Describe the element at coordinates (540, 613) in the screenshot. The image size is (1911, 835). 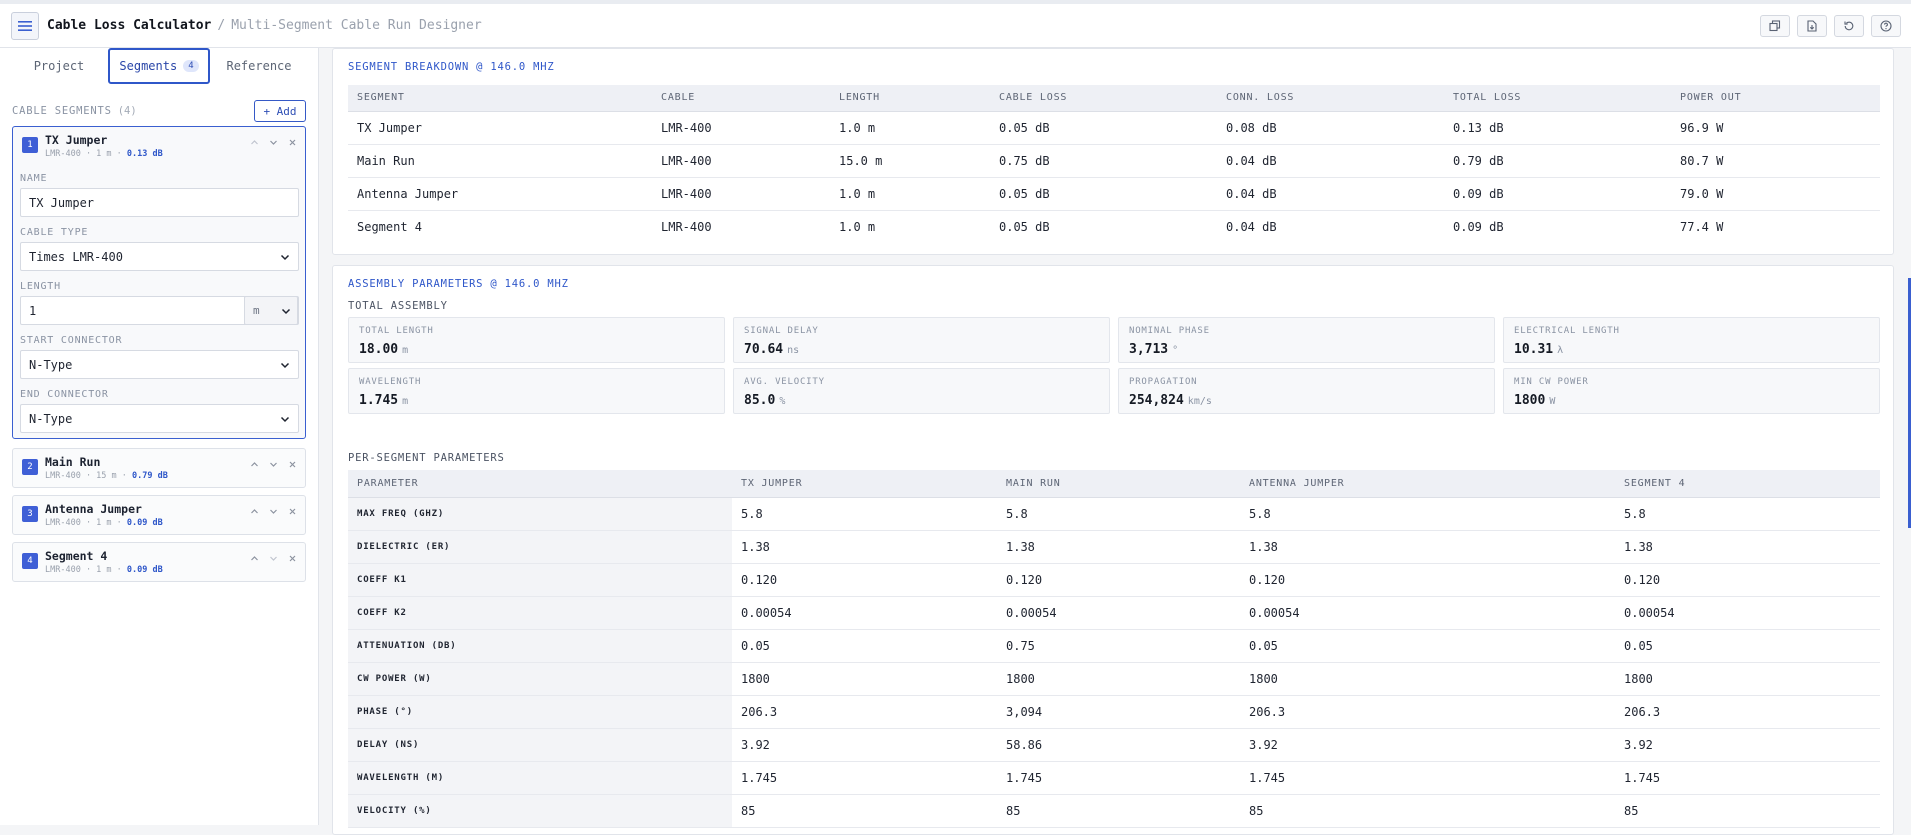
I see `parameter-name: COEFF K2` at that location.